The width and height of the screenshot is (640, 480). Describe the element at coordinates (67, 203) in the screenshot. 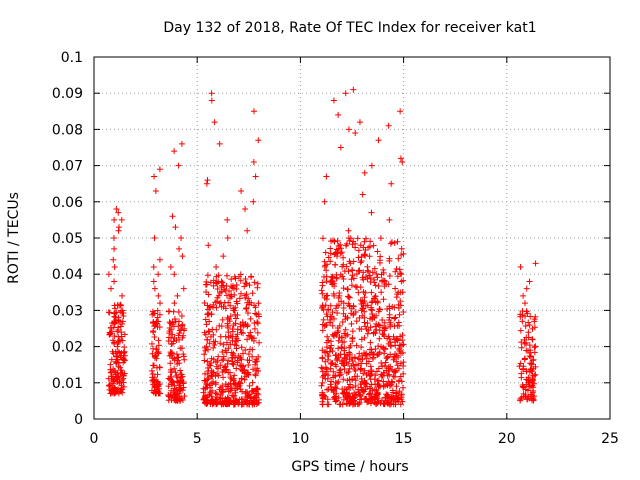

I see `y-tick-label: 0.06` at that location.